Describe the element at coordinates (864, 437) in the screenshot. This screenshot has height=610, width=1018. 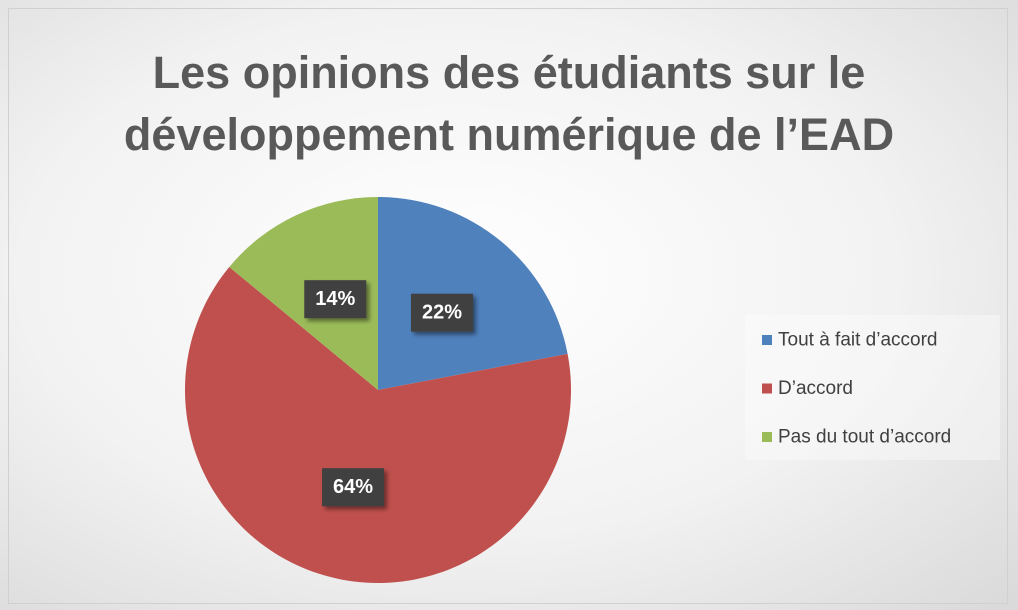
I see `legend-label: Pas du tout d’accord` at that location.